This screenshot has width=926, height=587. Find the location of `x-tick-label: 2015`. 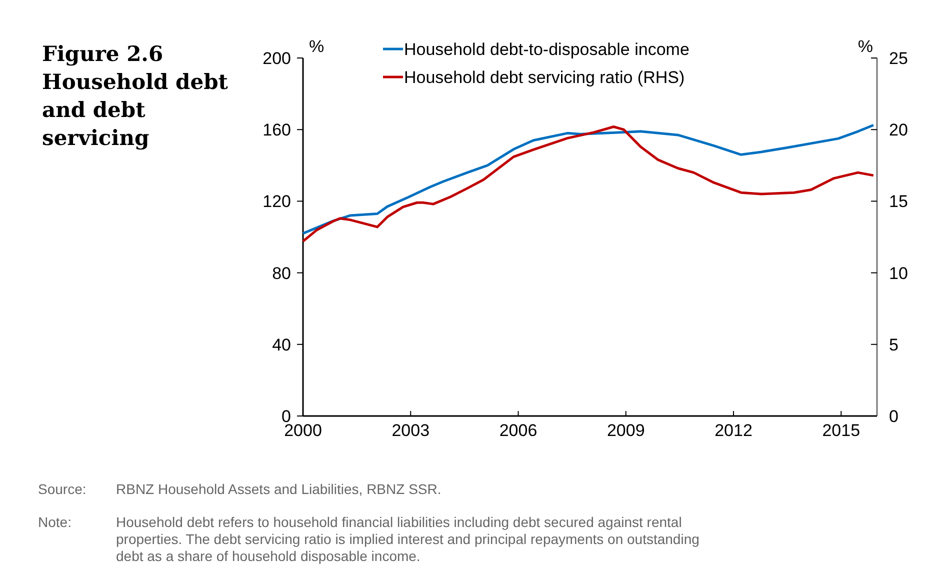

x-tick-label: 2015 is located at coordinates (841, 430).